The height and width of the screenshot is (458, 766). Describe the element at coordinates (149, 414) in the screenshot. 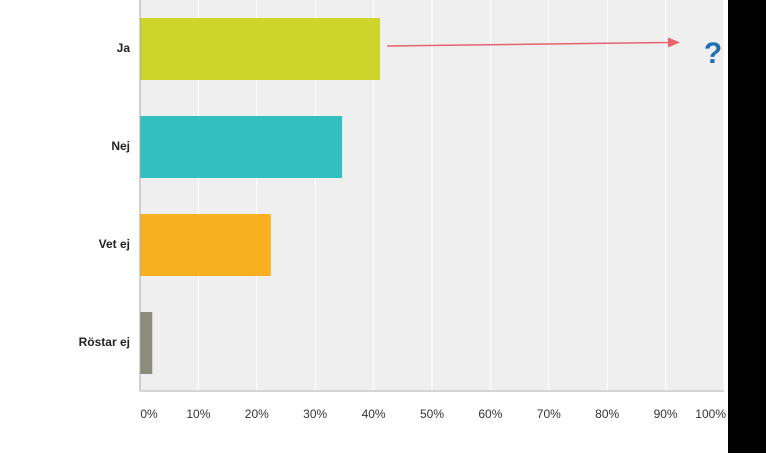

I see `x-tick-label: 0%` at that location.